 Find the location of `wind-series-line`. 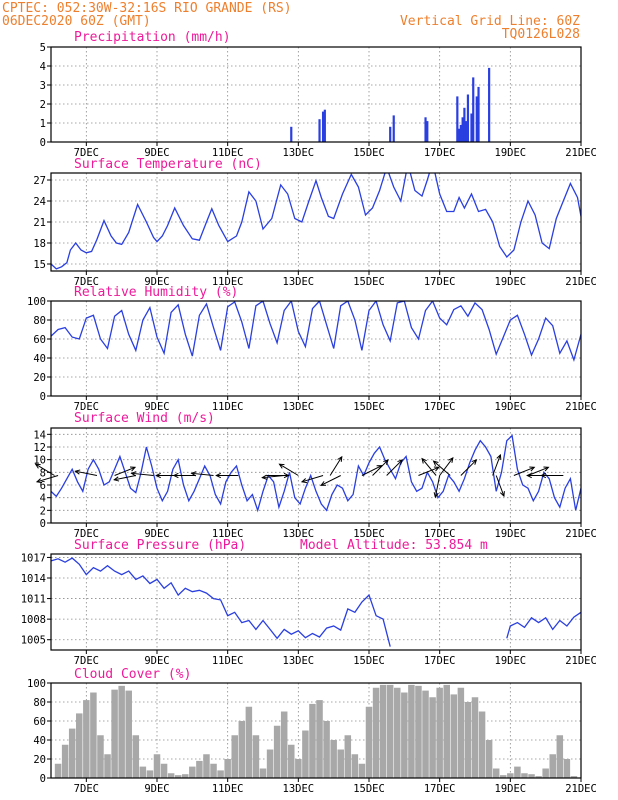

wind-series-line is located at coordinates (316, 473).